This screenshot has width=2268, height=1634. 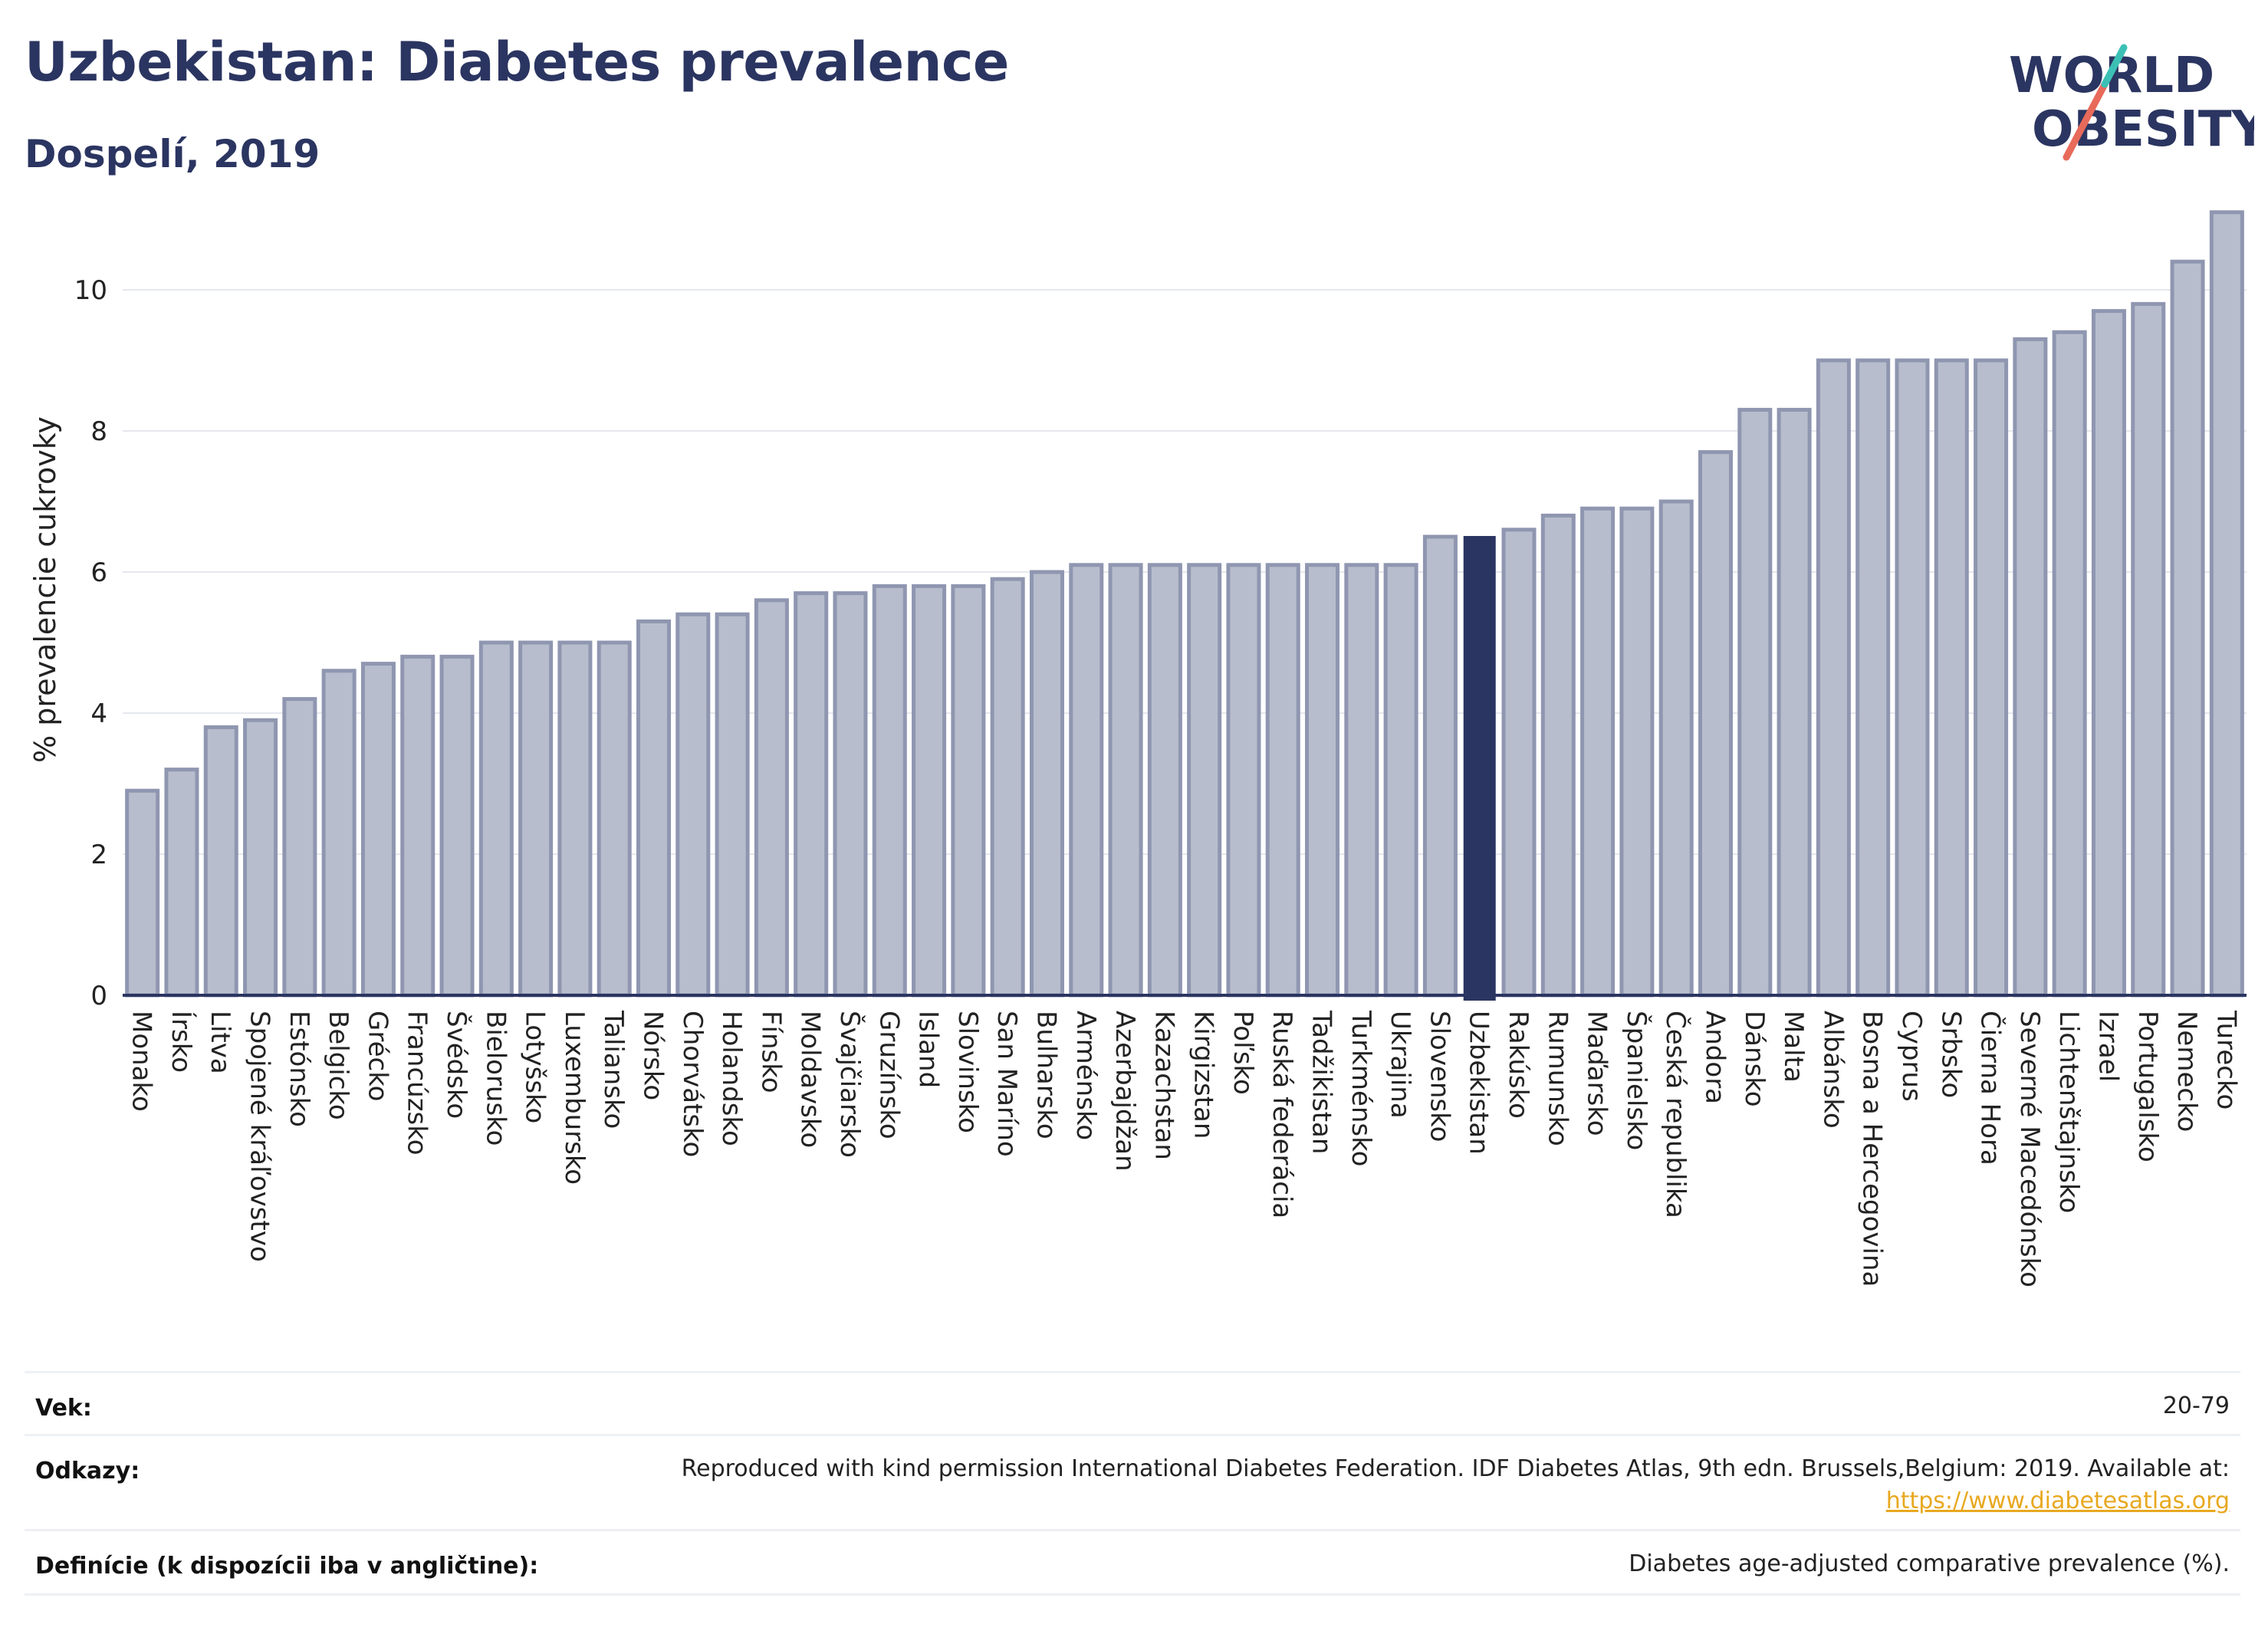 What do you see at coordinates (653, 1056) in the screenshot?
I see `category-label: Nórsko` at bounding box center [653, 1056].